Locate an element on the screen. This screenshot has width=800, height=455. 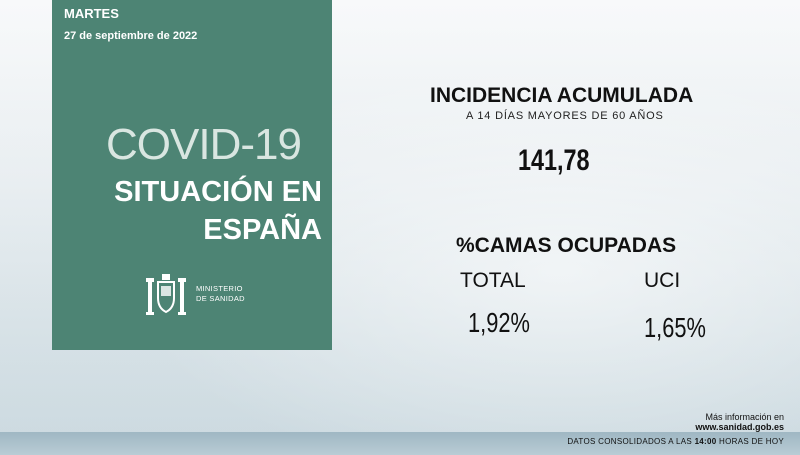
day-label: MARTES is located at coordinates (91, 13).